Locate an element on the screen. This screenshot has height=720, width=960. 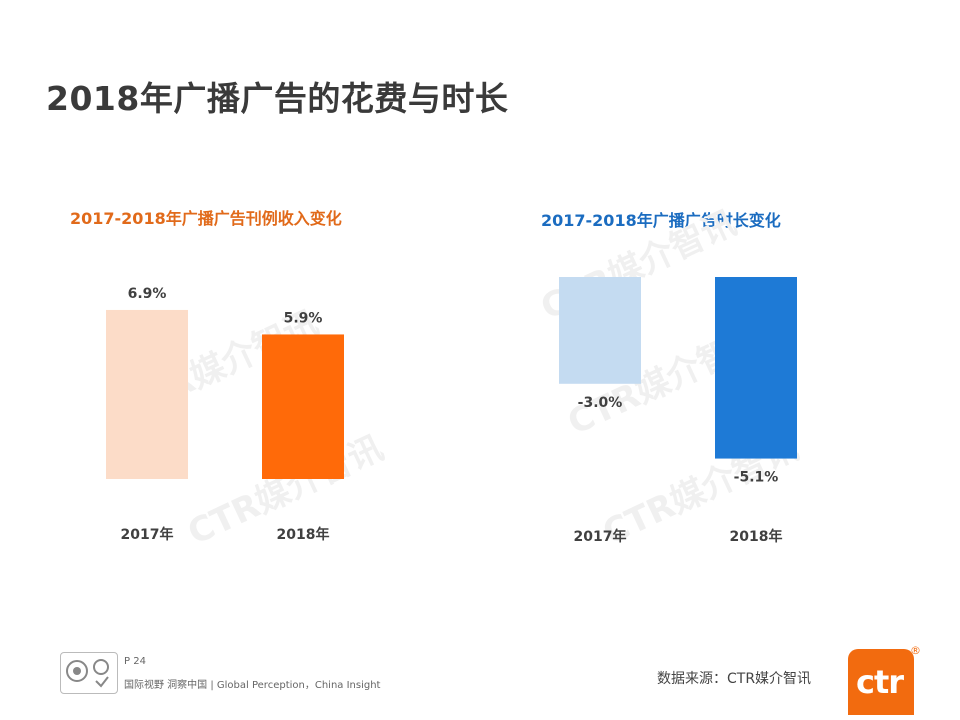
chart2-category-label: 2017年 is located at coordinates (600, 536).